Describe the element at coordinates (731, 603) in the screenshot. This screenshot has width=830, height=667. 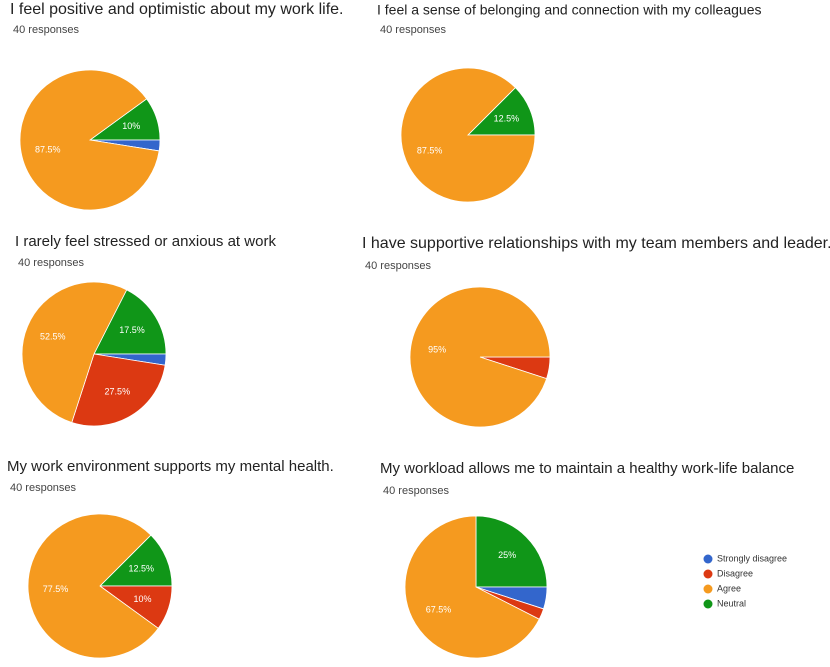
I see `legend-label: Neutral` at that location.